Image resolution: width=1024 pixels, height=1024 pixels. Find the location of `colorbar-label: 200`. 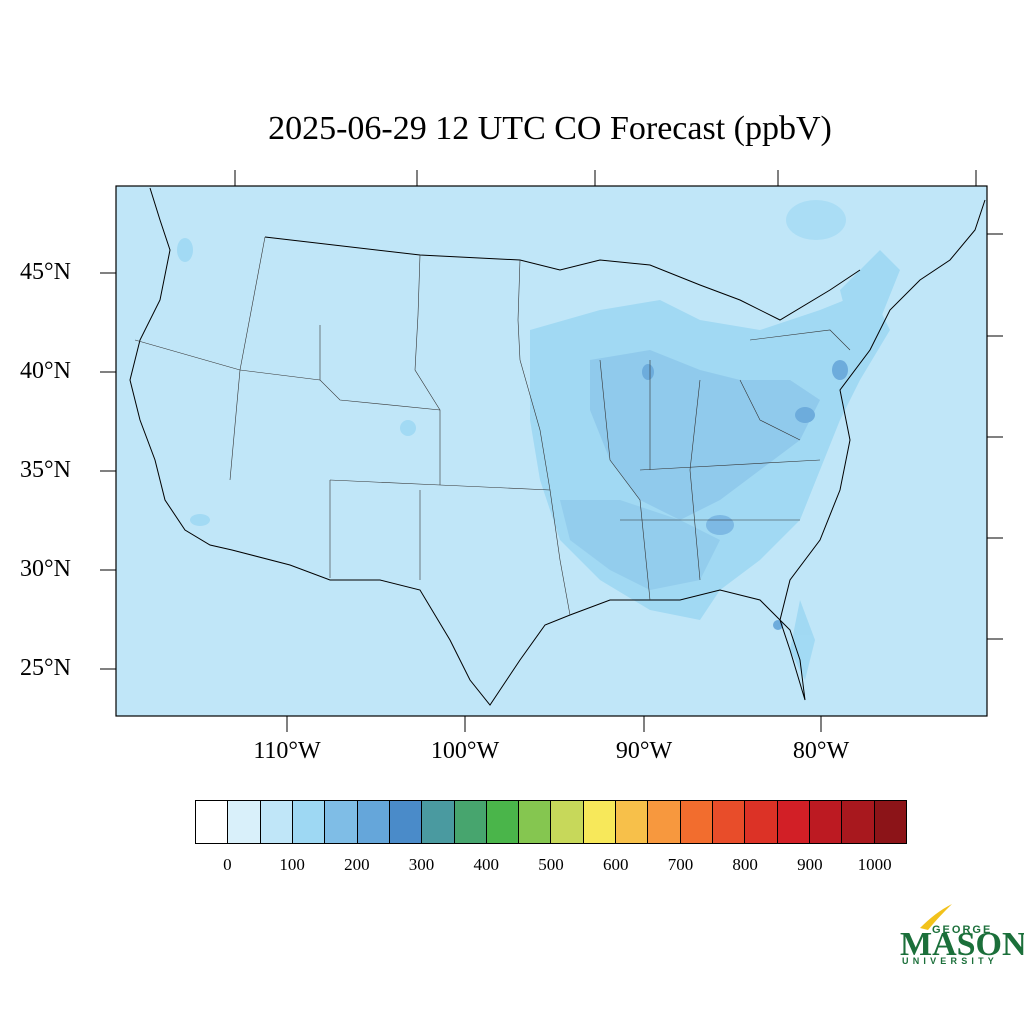

colorbar-label: 200 is located at coordinates (357, 864).